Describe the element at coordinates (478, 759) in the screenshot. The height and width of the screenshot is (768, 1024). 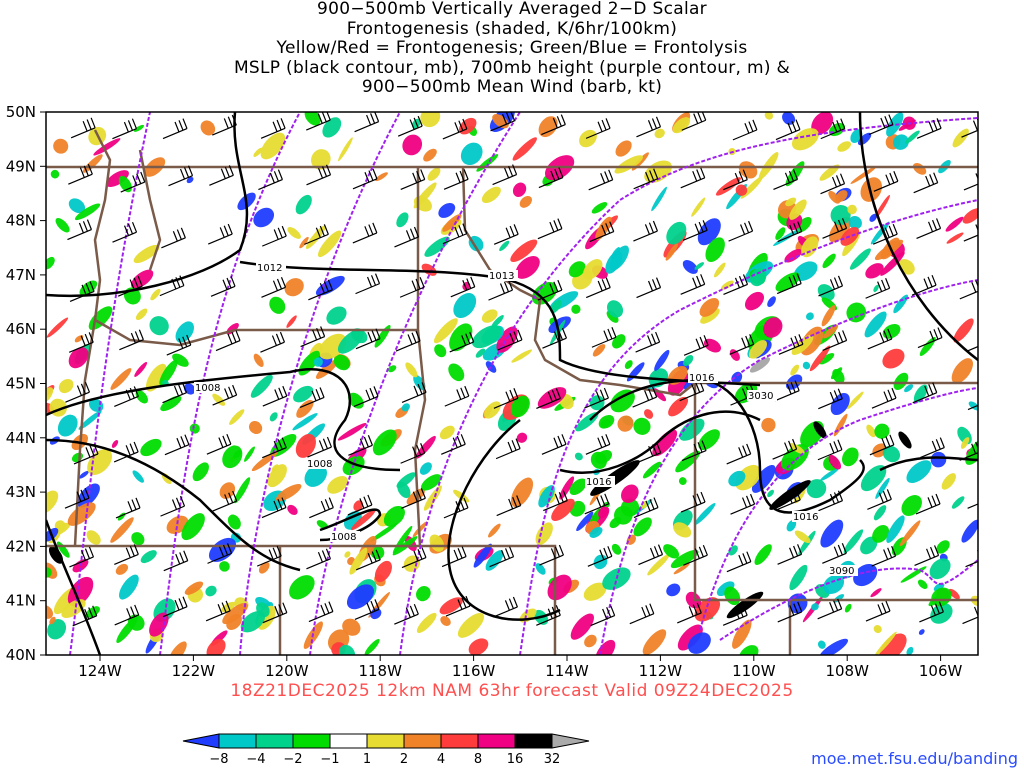
I see `colorbar-tick: 8` at that location.